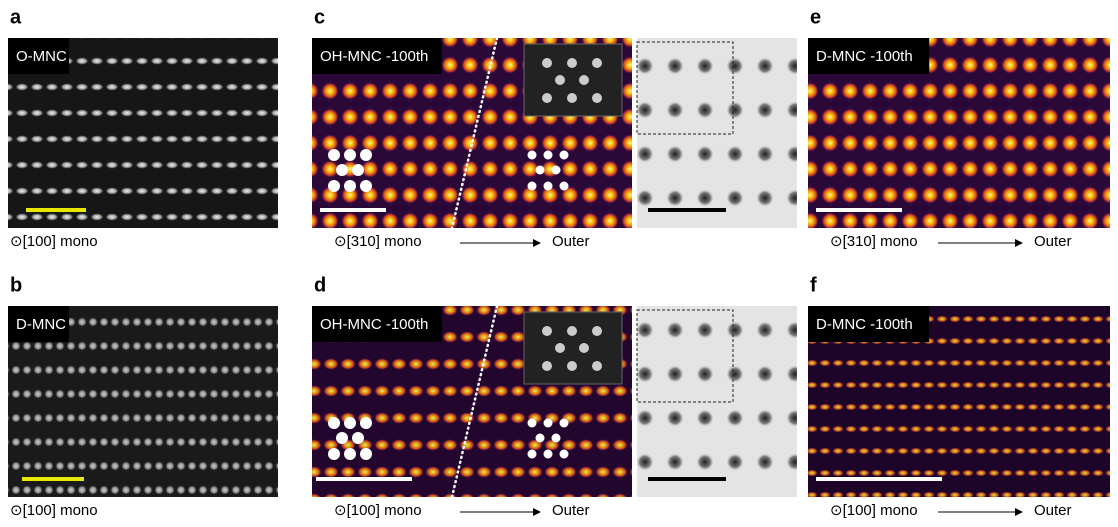 The image size is (1118, 527). What do you see at coordinates (813, 285) in the screenshot?
I see `panel-letter: f` at bounding box center [813, 285].